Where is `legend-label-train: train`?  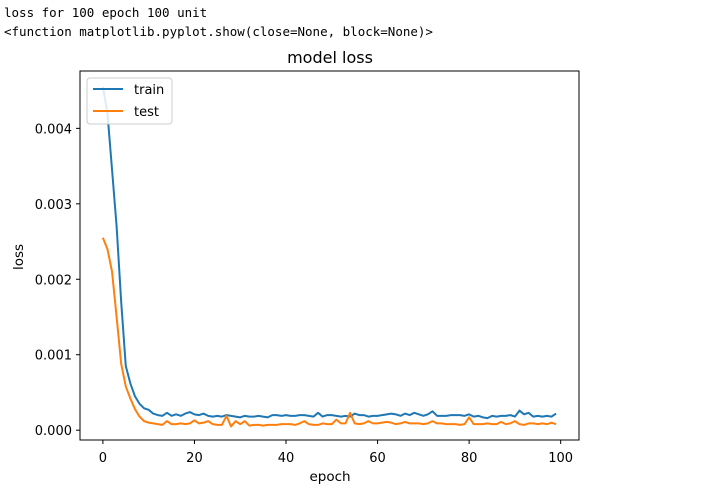 legend-label-train: train is located at coordinates (149, 90).